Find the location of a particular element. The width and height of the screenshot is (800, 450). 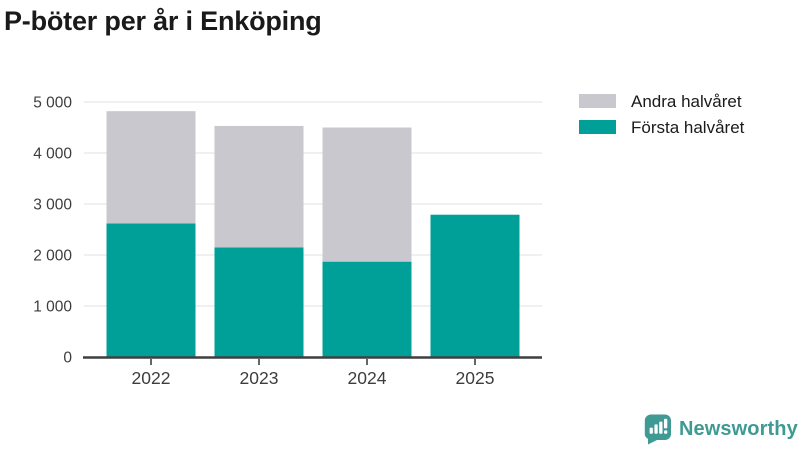

legend-label-andra-halvaret: Andra halvåret is located at coordinates (686, 101).